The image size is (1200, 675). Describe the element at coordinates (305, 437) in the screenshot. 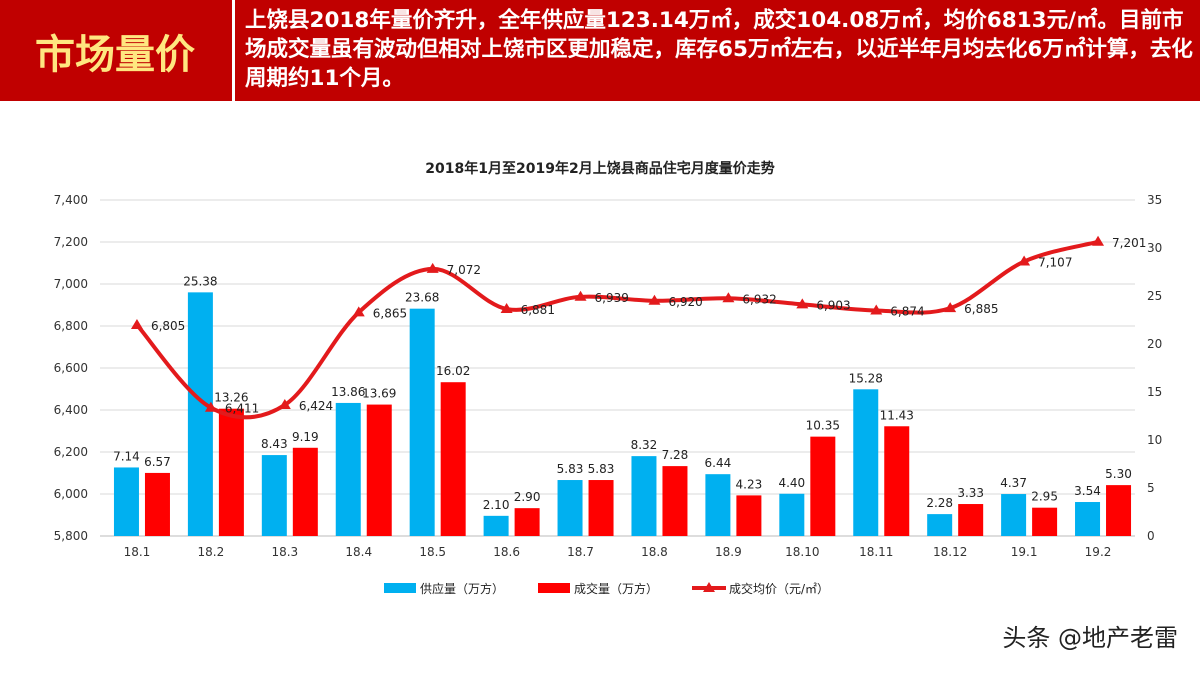

I see `bar-data-label: 9.19` at that location.